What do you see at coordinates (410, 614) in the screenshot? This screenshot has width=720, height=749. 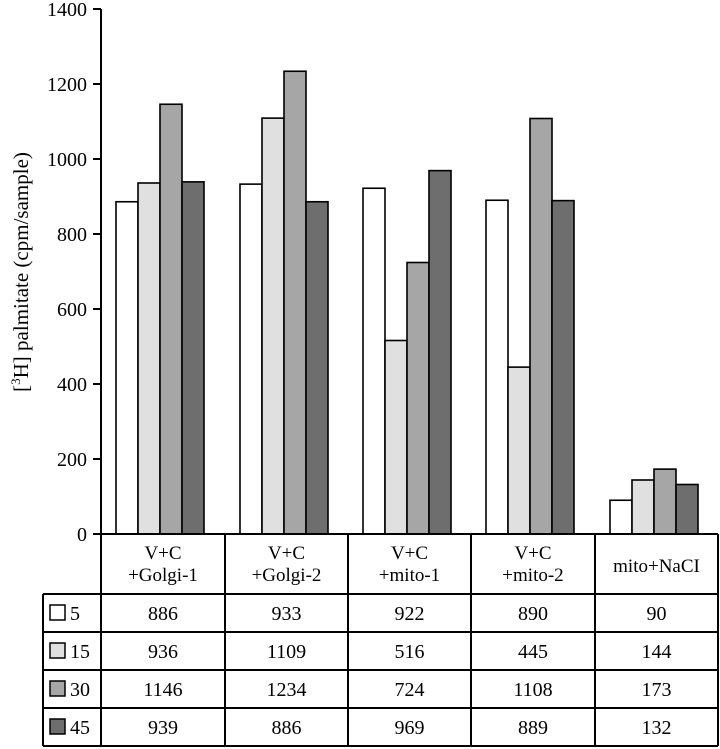 I see `table-cell: 922` at bounding box center [410, 614].